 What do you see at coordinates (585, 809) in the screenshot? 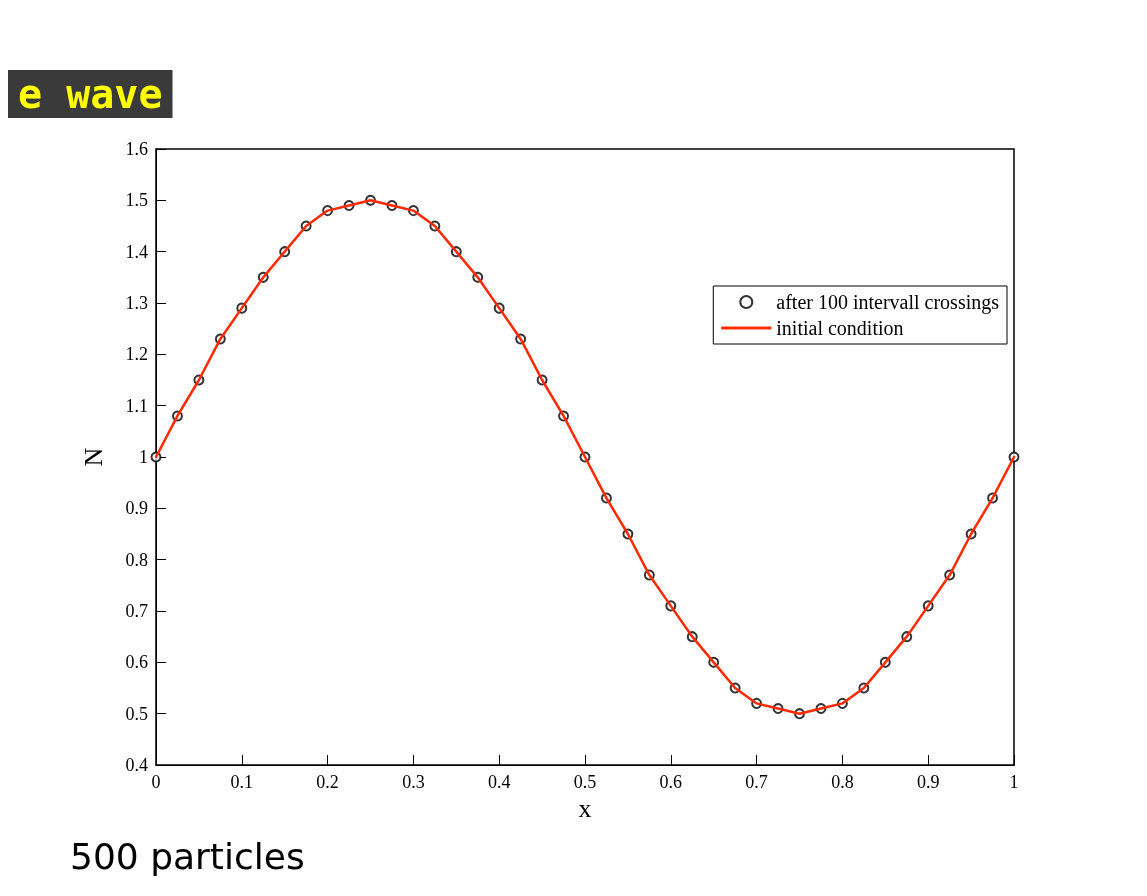
I see `x-axis-title: x` at bounding box center [585, 809].